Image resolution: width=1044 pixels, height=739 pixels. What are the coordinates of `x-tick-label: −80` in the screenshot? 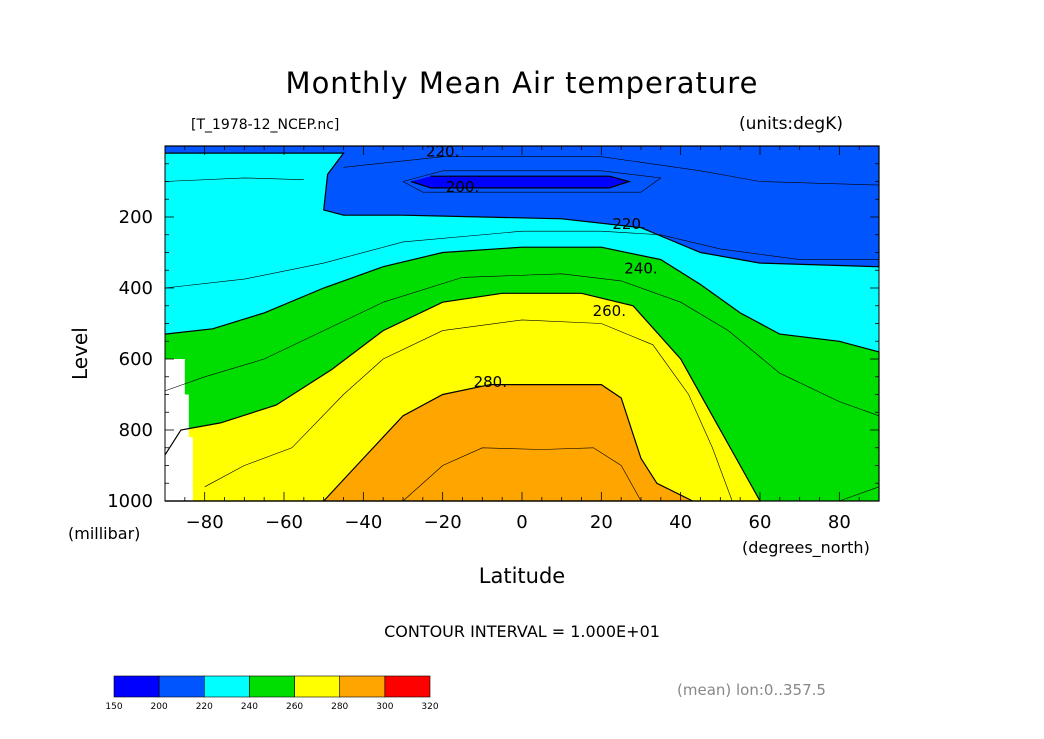 It's located at (205, 522).